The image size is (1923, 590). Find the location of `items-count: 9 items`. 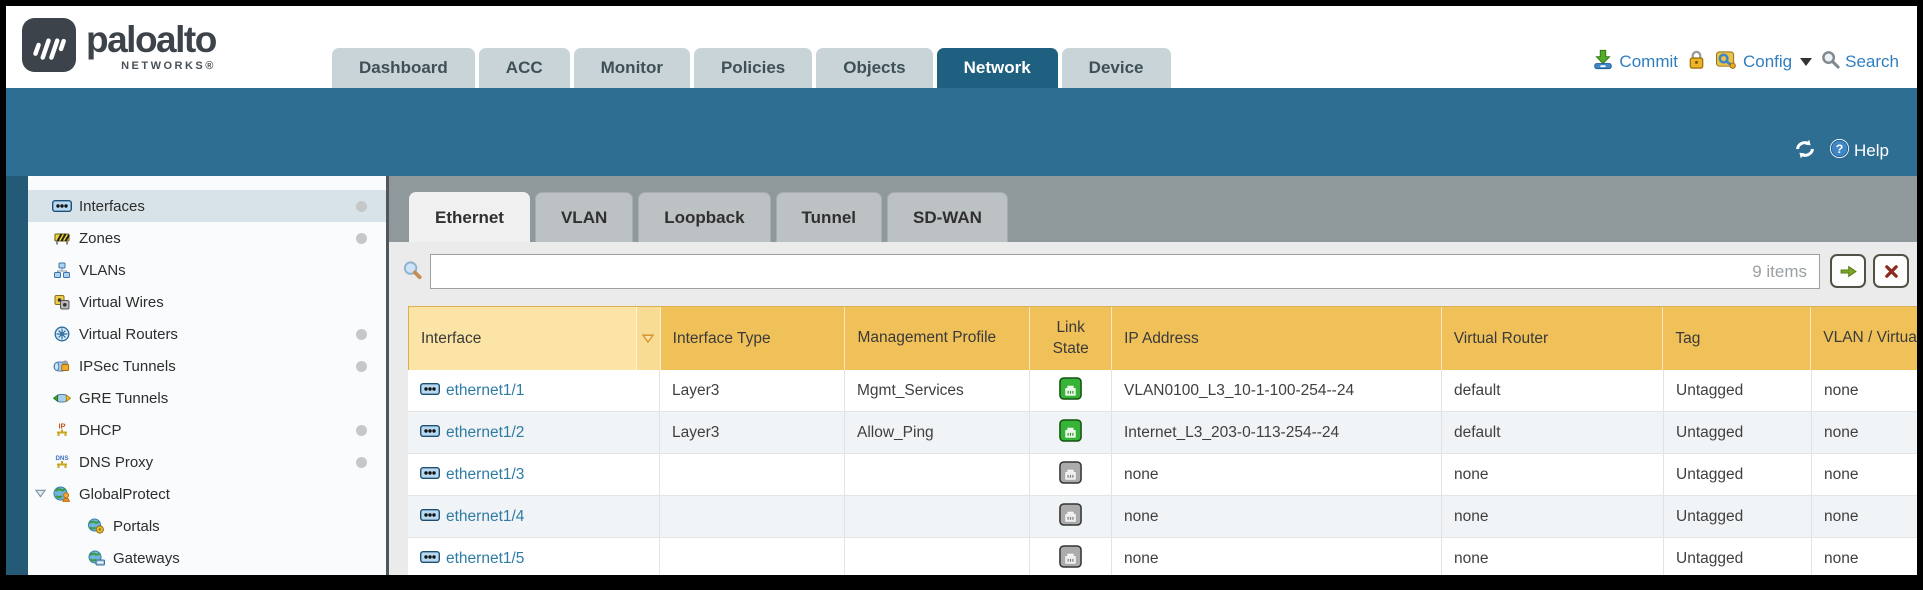

items-count: 9 items is located at coordinates (1779, 271).